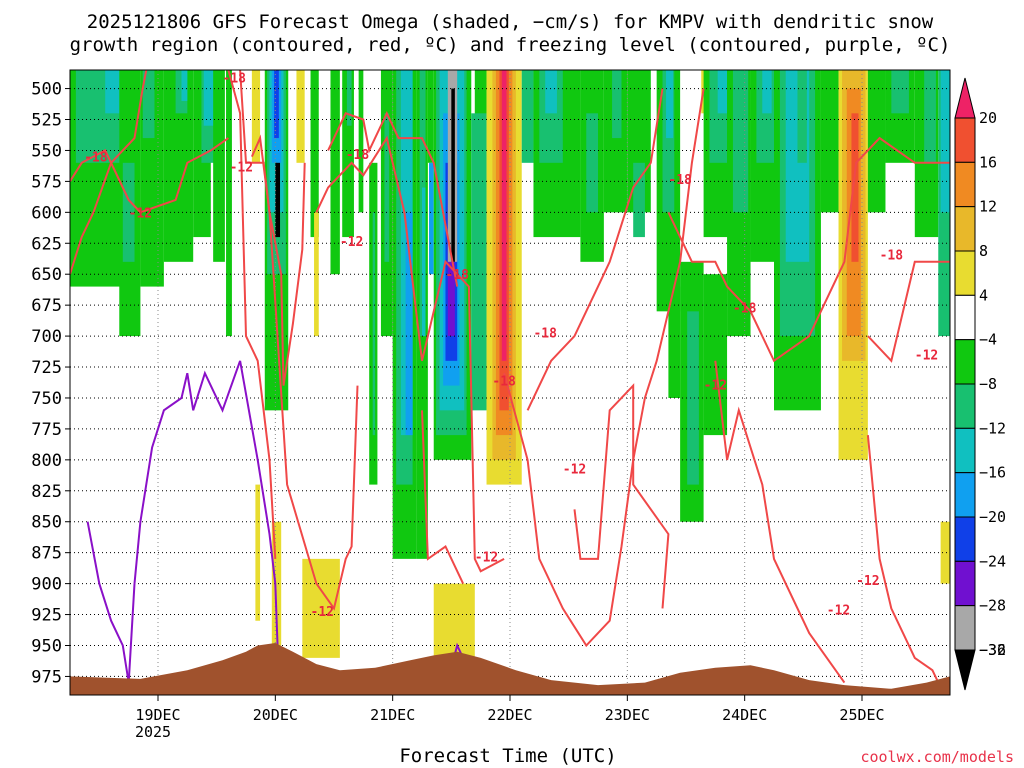 Image resolution: width=1024 pixels, height=768 pixels. Describe the element at coordinates (46, 368) in the screenshot. I see `y-tick-label: 725` at that location.